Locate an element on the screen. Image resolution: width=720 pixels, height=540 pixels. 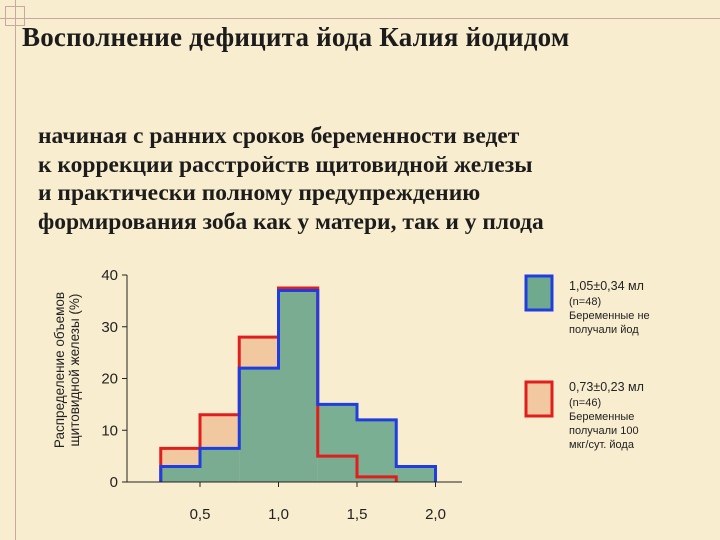
legend-entry-2-main: 0,73±0,23 мл is located at coordinates (606, 387).